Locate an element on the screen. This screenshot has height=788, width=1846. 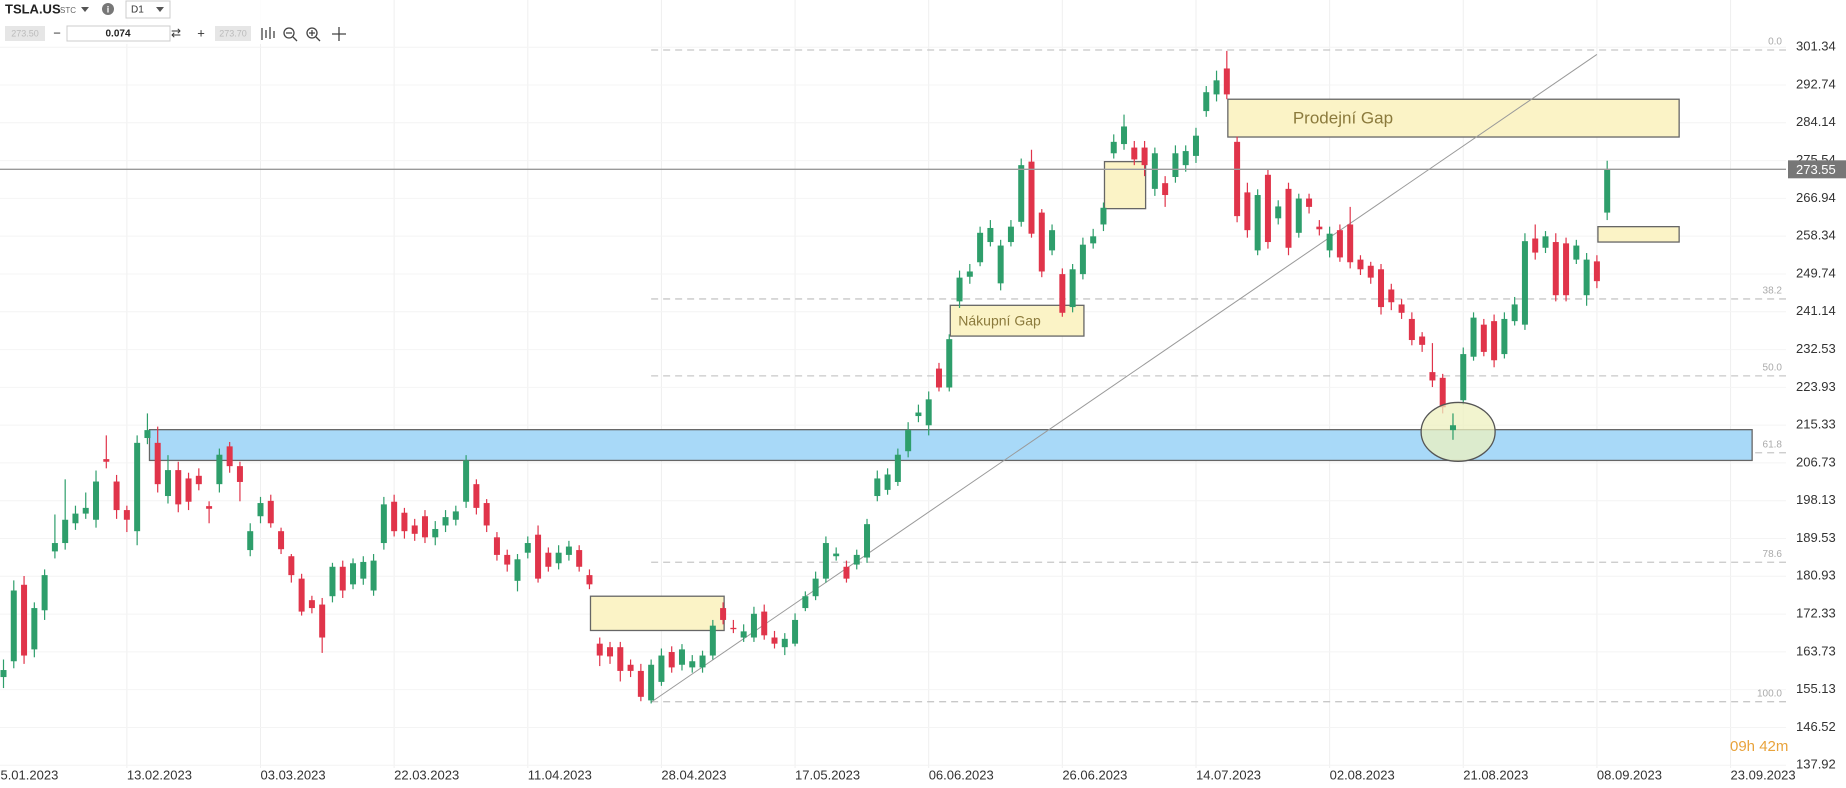
ask-box is located at coordinates (233, 33).